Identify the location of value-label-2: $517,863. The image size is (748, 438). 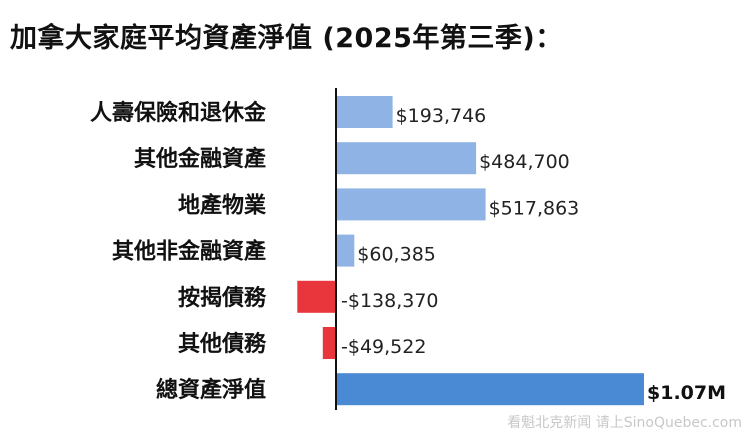
(534, 208).